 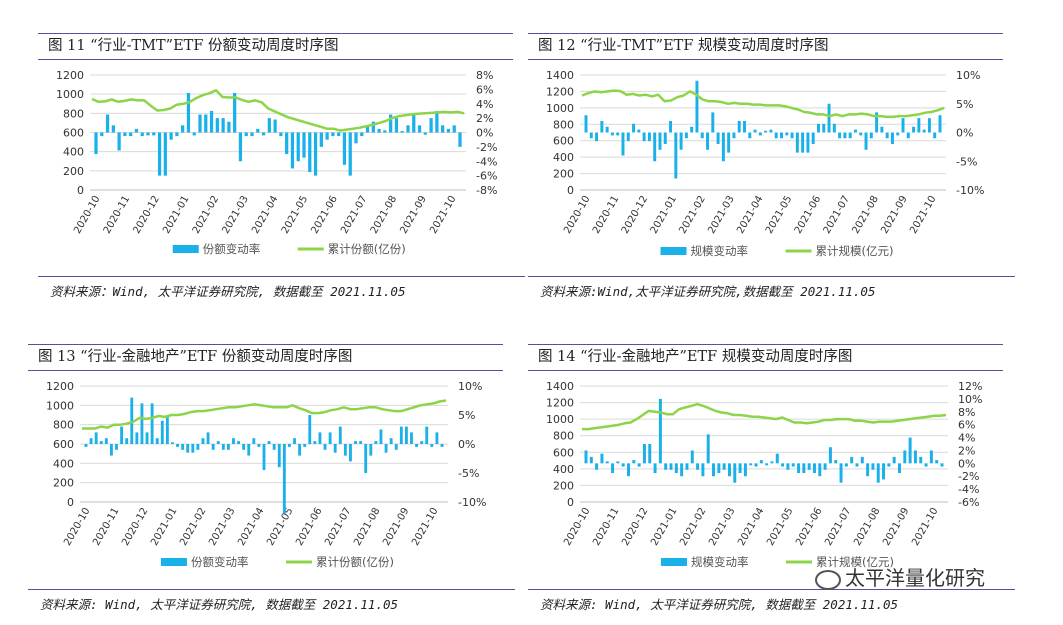 I want to click on x-tick-label: 2021-03, so click(x=222, y=527).